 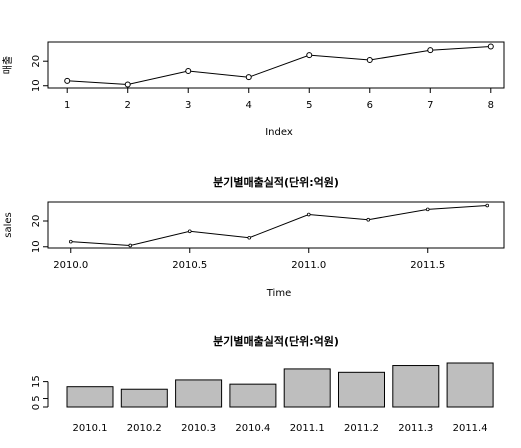 What do you see at coordinates (309, 105) in the screenshot?
I see `x-tick-label: 5` at bounding box center [309, 105].